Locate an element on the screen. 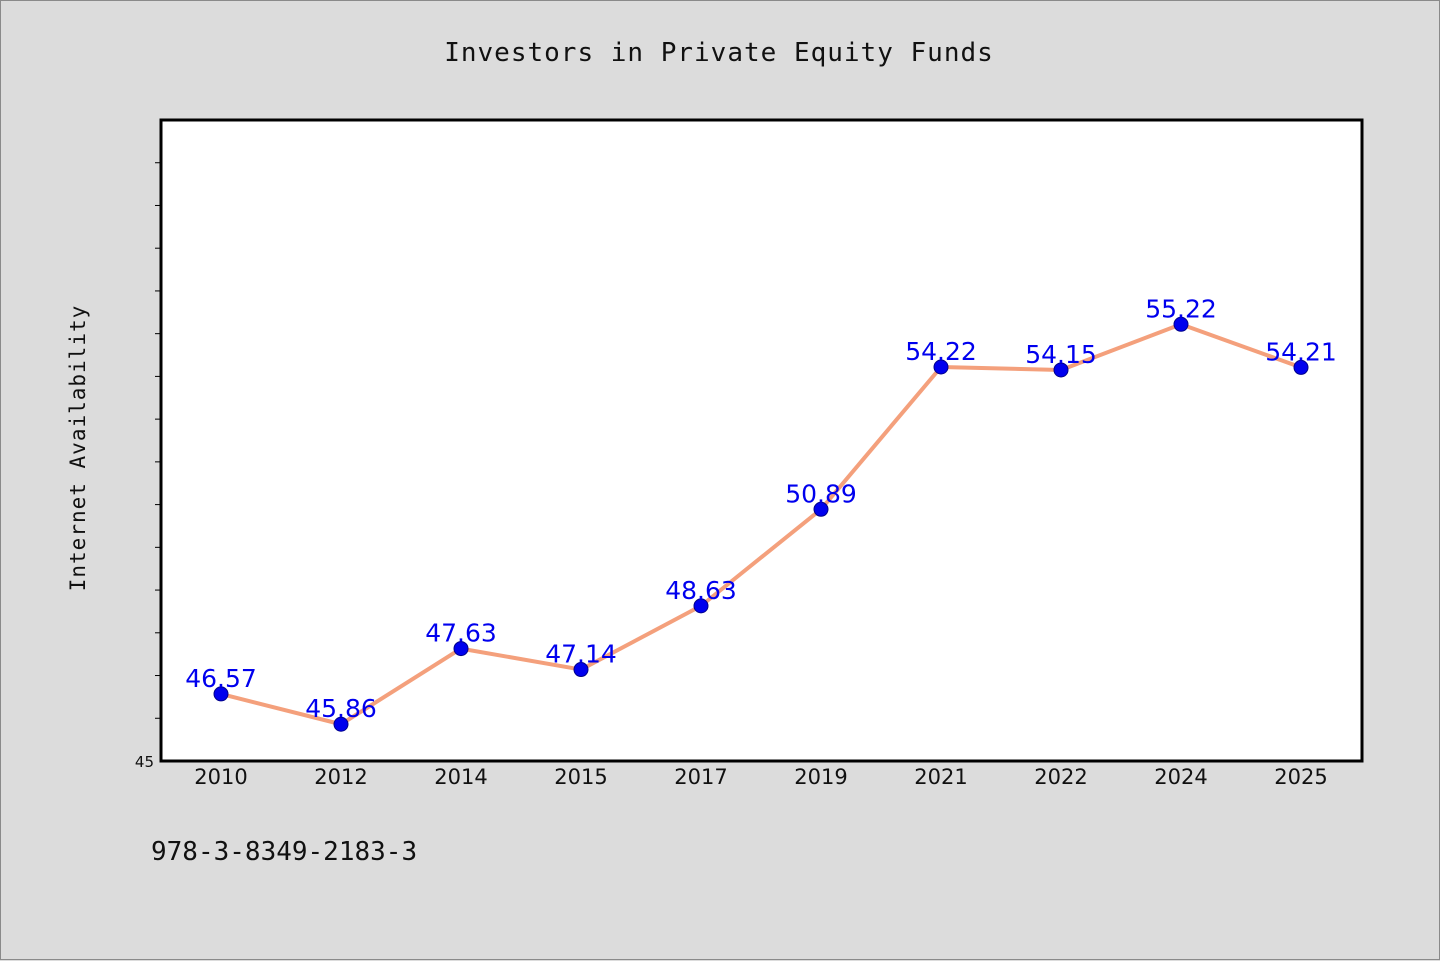 This screenshot has width=1440, height=961. x-tick-label: 2024 is located at coordinates (1180, 777).